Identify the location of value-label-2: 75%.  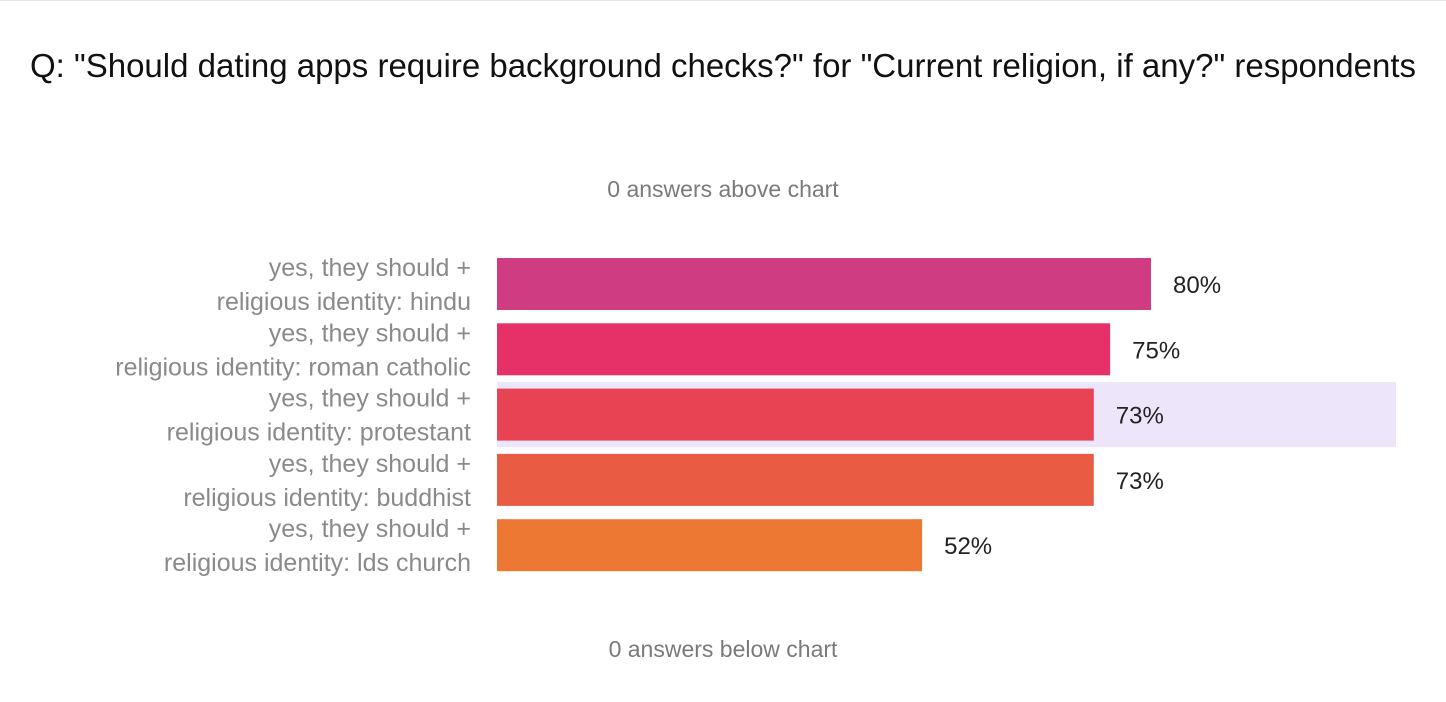
(1156, 350).